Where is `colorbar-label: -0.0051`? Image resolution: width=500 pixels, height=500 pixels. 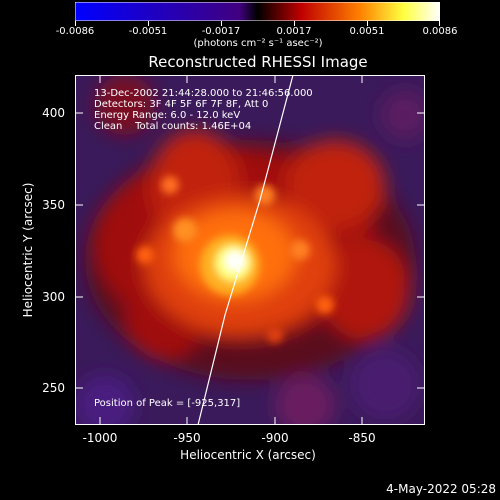
colorbar-label: -0.0051 is located at coordinates (148, 31).